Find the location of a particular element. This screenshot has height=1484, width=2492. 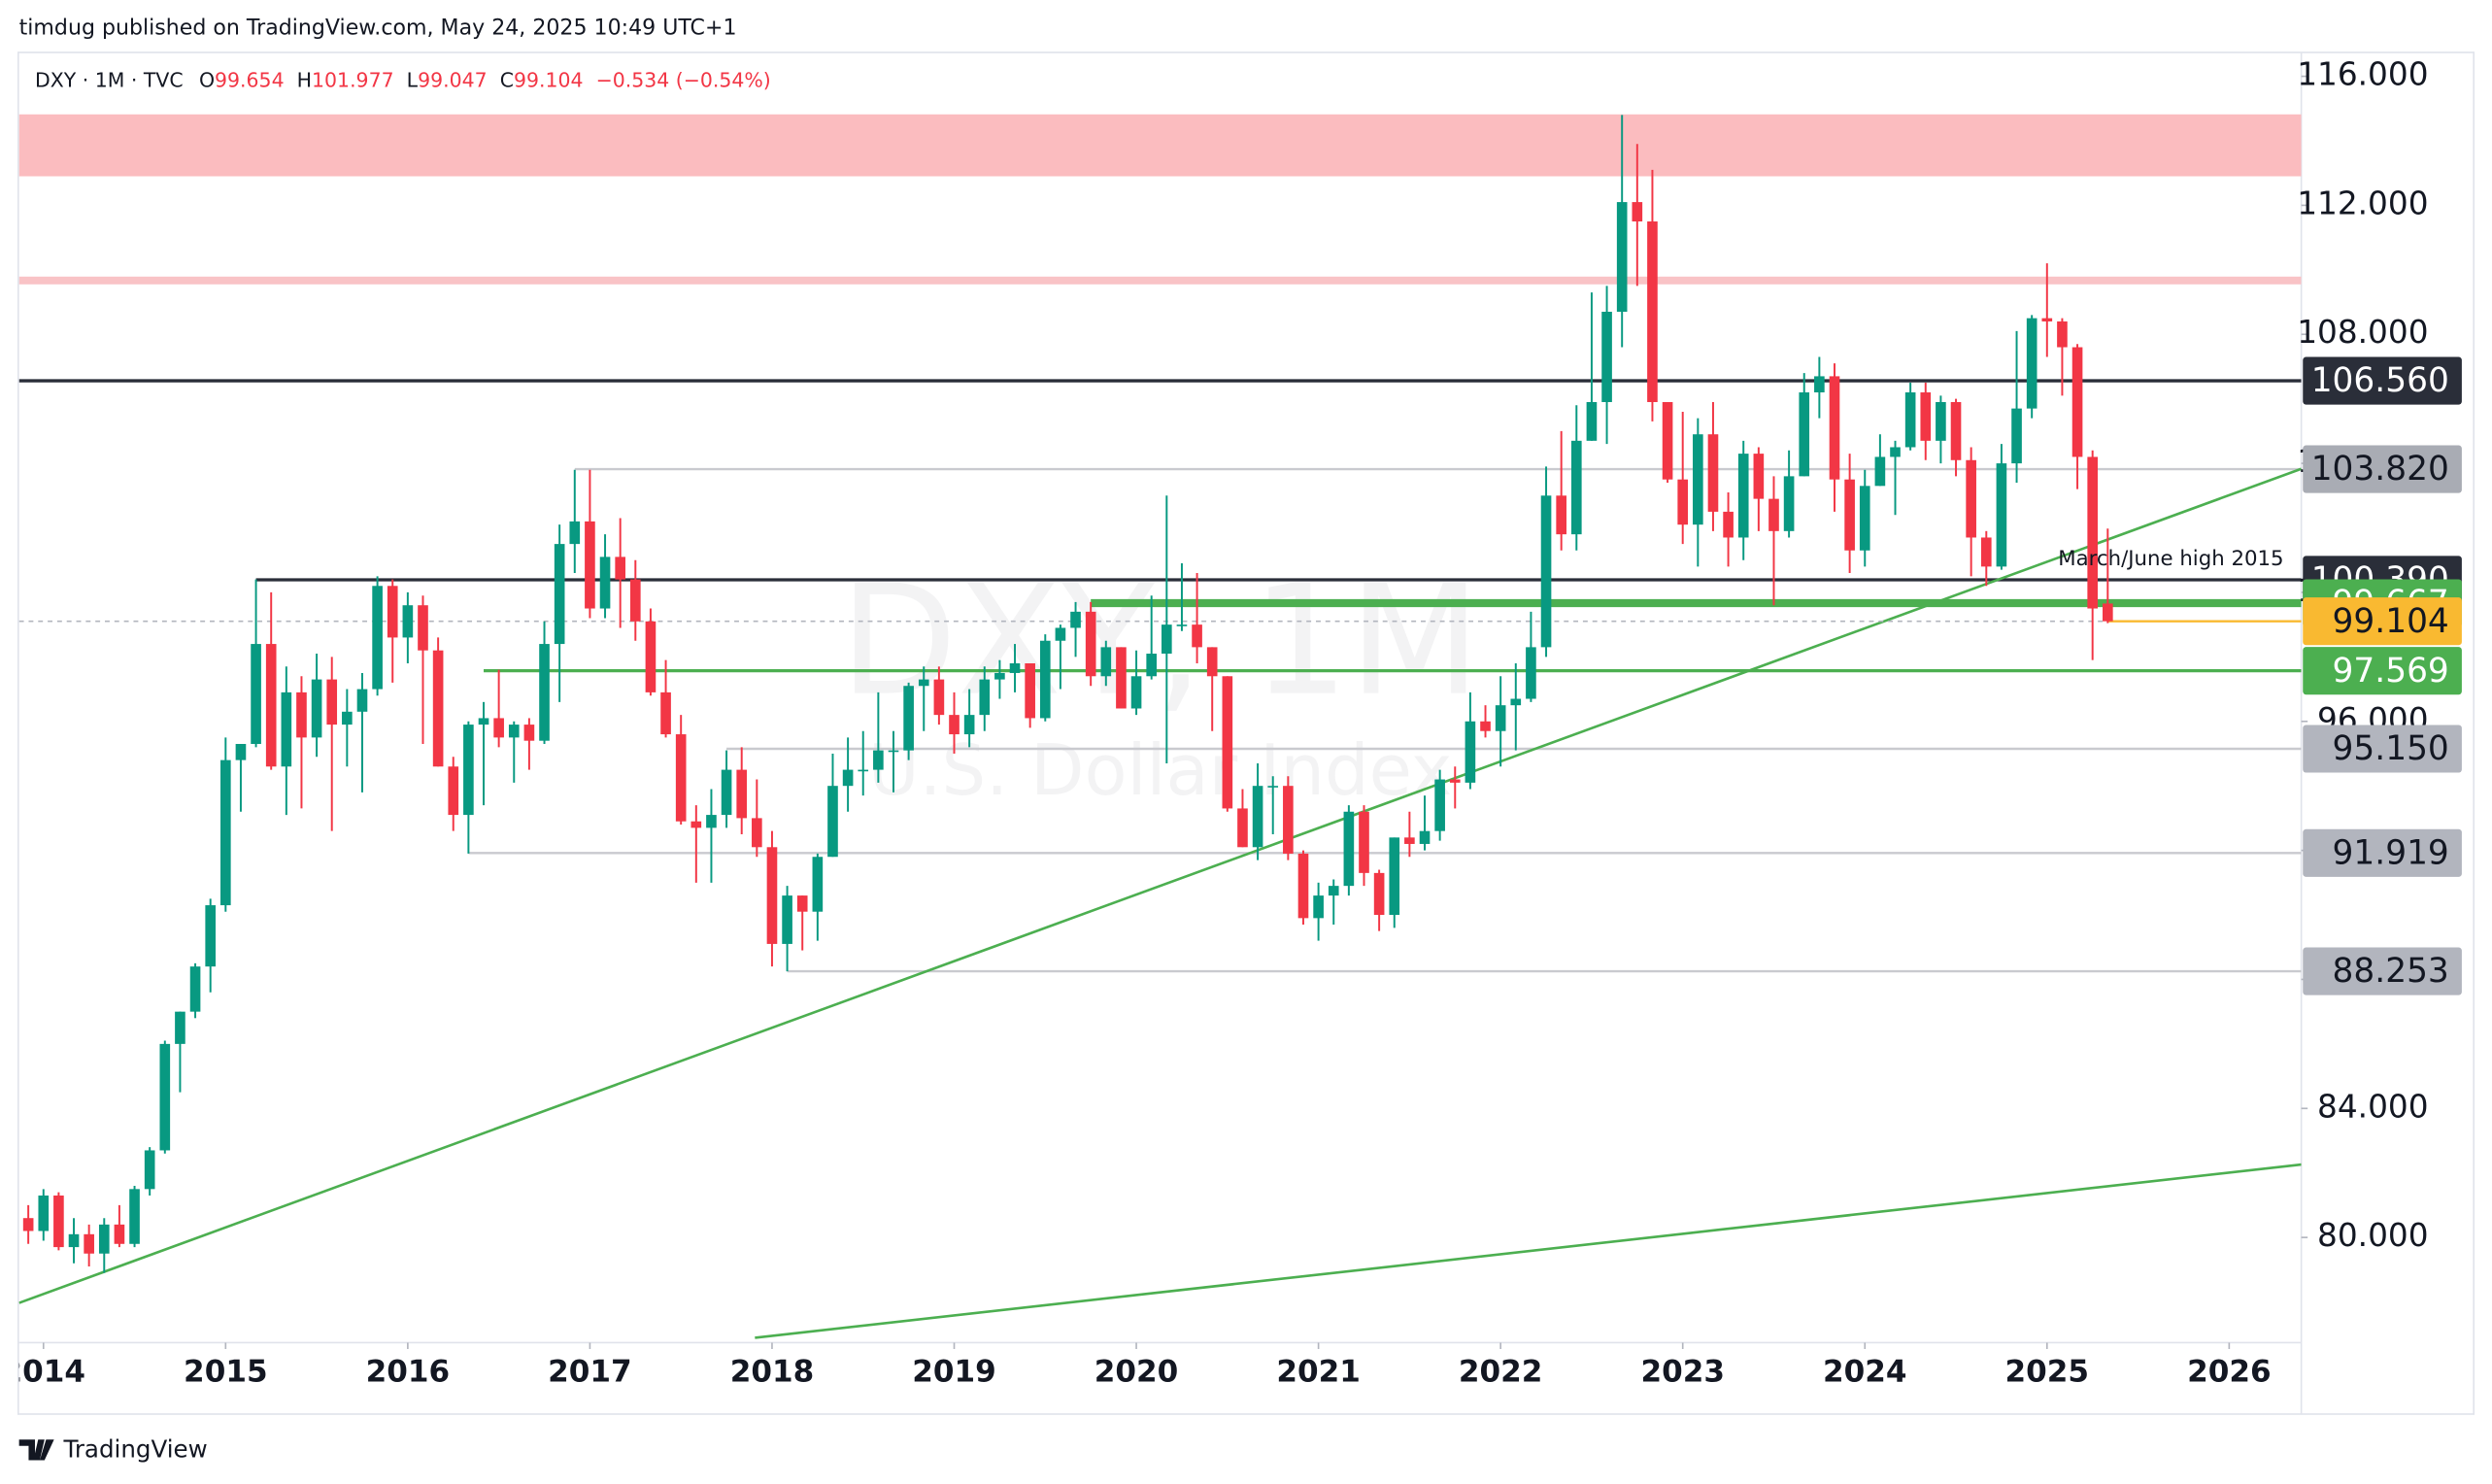

x-tick-label: 2024 is located at coordinates (1865, 1371).